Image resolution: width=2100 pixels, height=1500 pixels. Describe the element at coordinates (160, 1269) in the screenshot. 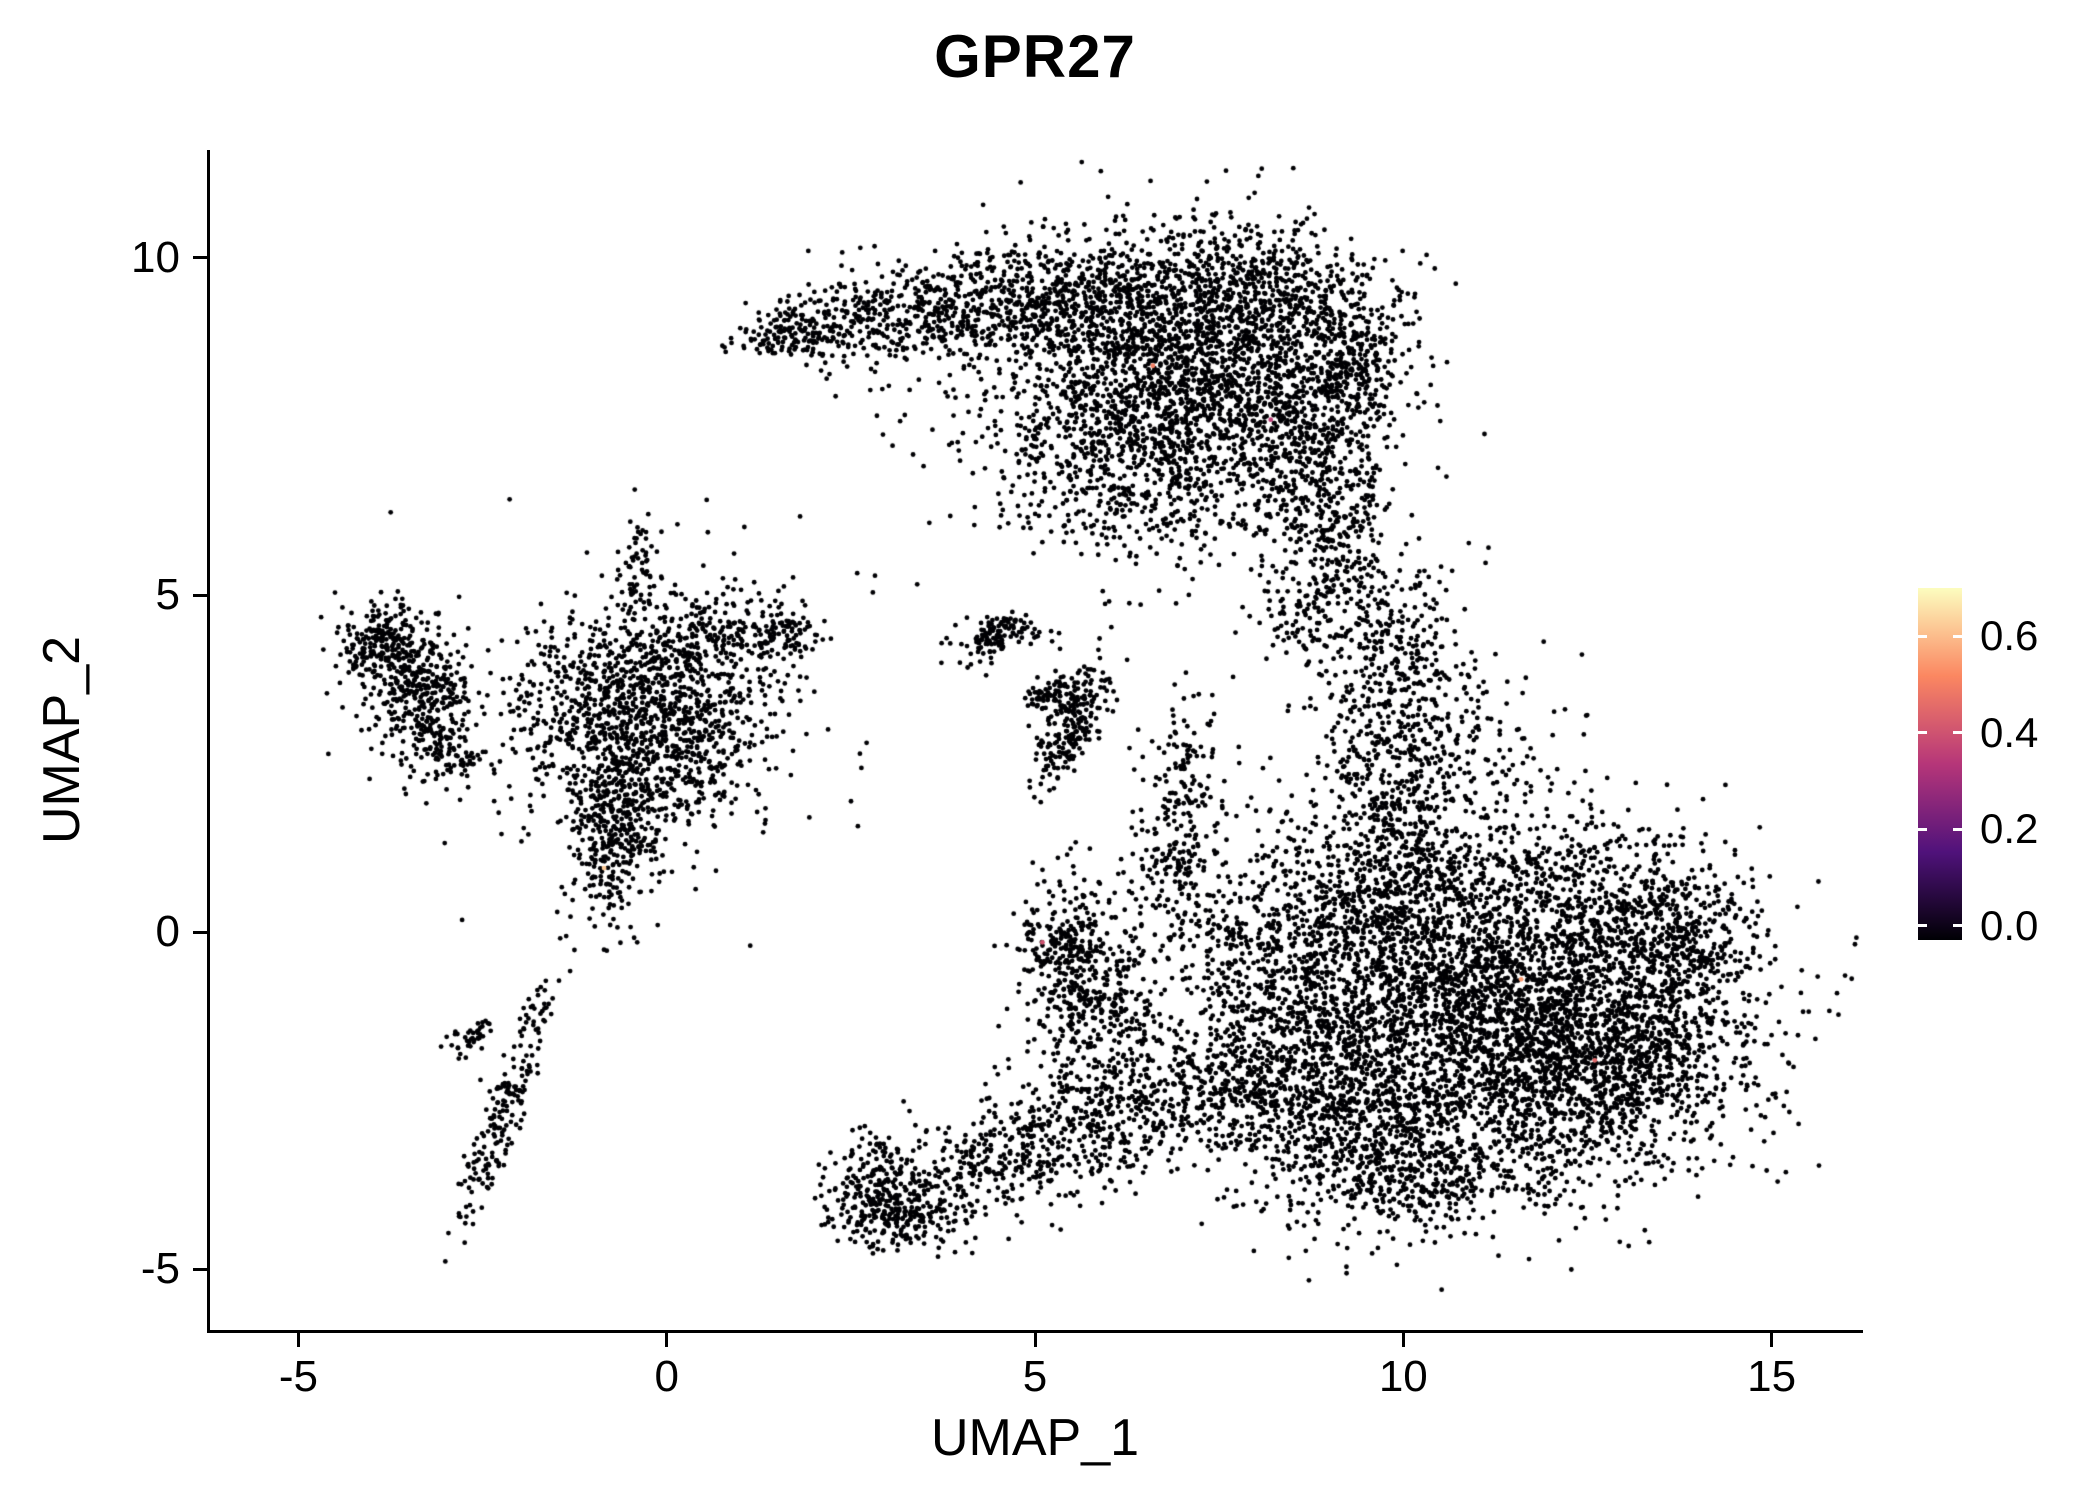

I see `y-tick-label: -5` at that location.